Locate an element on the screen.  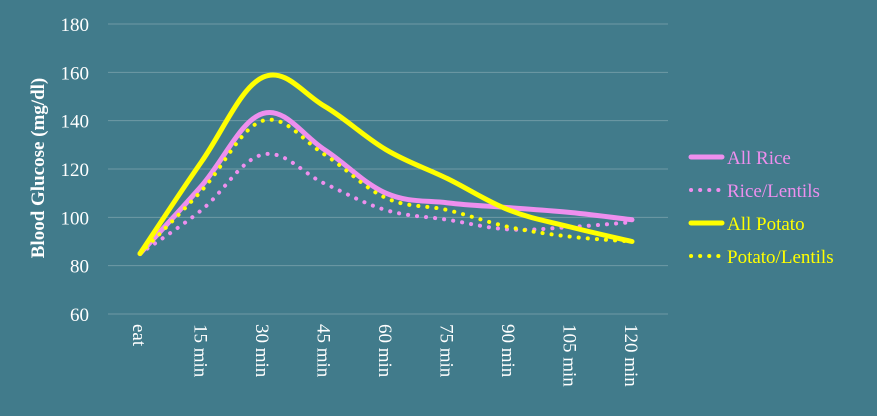
y-tick-label: 140 is located at coordinates (75, 122).